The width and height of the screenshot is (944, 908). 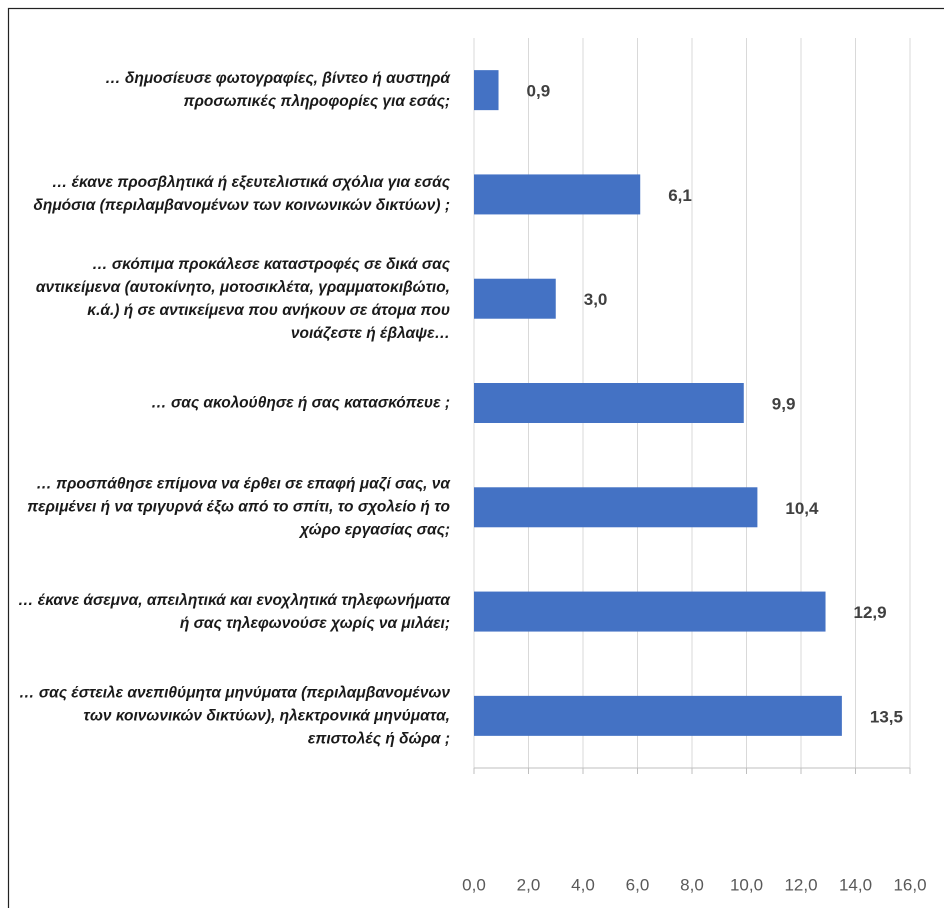 What do you see at coordinates (680, 195) in the screenshot?
I see `value-label: 6,1` at bounding box center [680, 195].